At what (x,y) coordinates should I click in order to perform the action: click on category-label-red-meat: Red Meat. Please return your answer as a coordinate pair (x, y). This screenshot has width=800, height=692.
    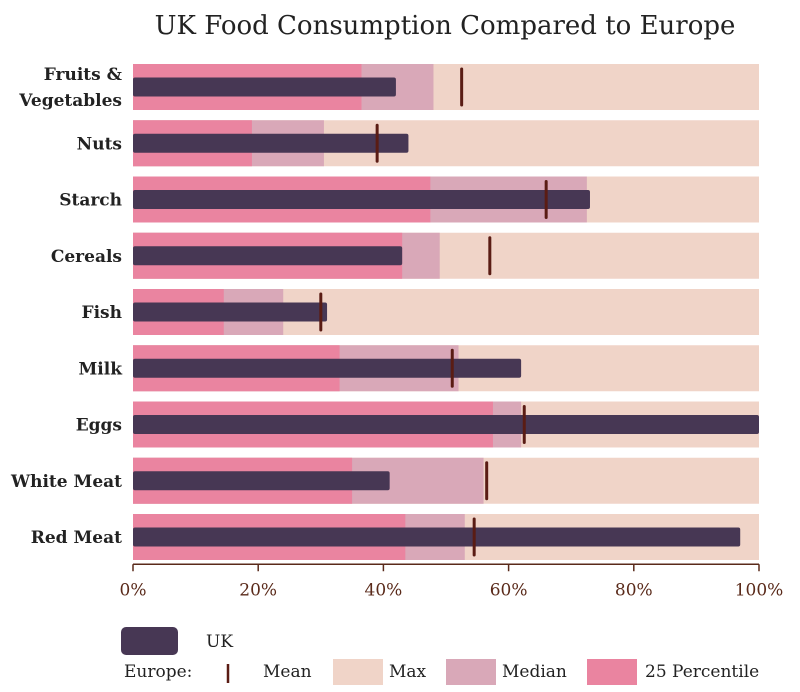
    Looking at the image, I should click on (76, 538).